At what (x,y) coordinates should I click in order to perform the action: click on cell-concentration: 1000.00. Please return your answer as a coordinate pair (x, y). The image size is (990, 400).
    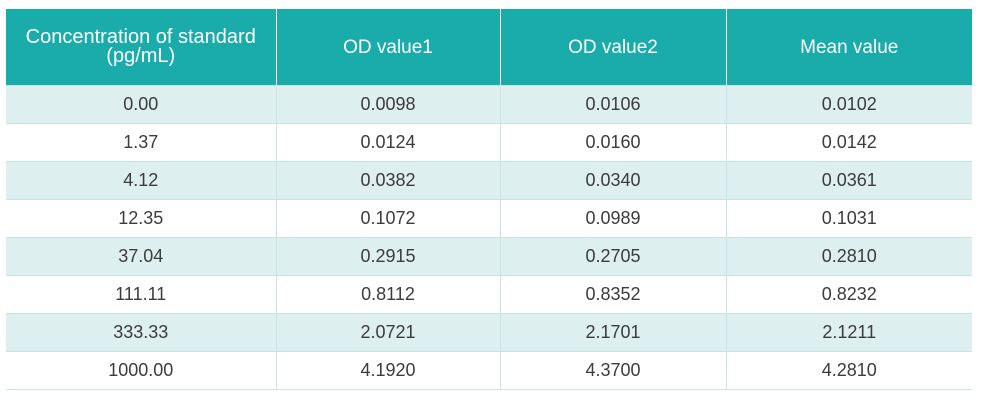
    Looking at the image, I should click on (141, 370).